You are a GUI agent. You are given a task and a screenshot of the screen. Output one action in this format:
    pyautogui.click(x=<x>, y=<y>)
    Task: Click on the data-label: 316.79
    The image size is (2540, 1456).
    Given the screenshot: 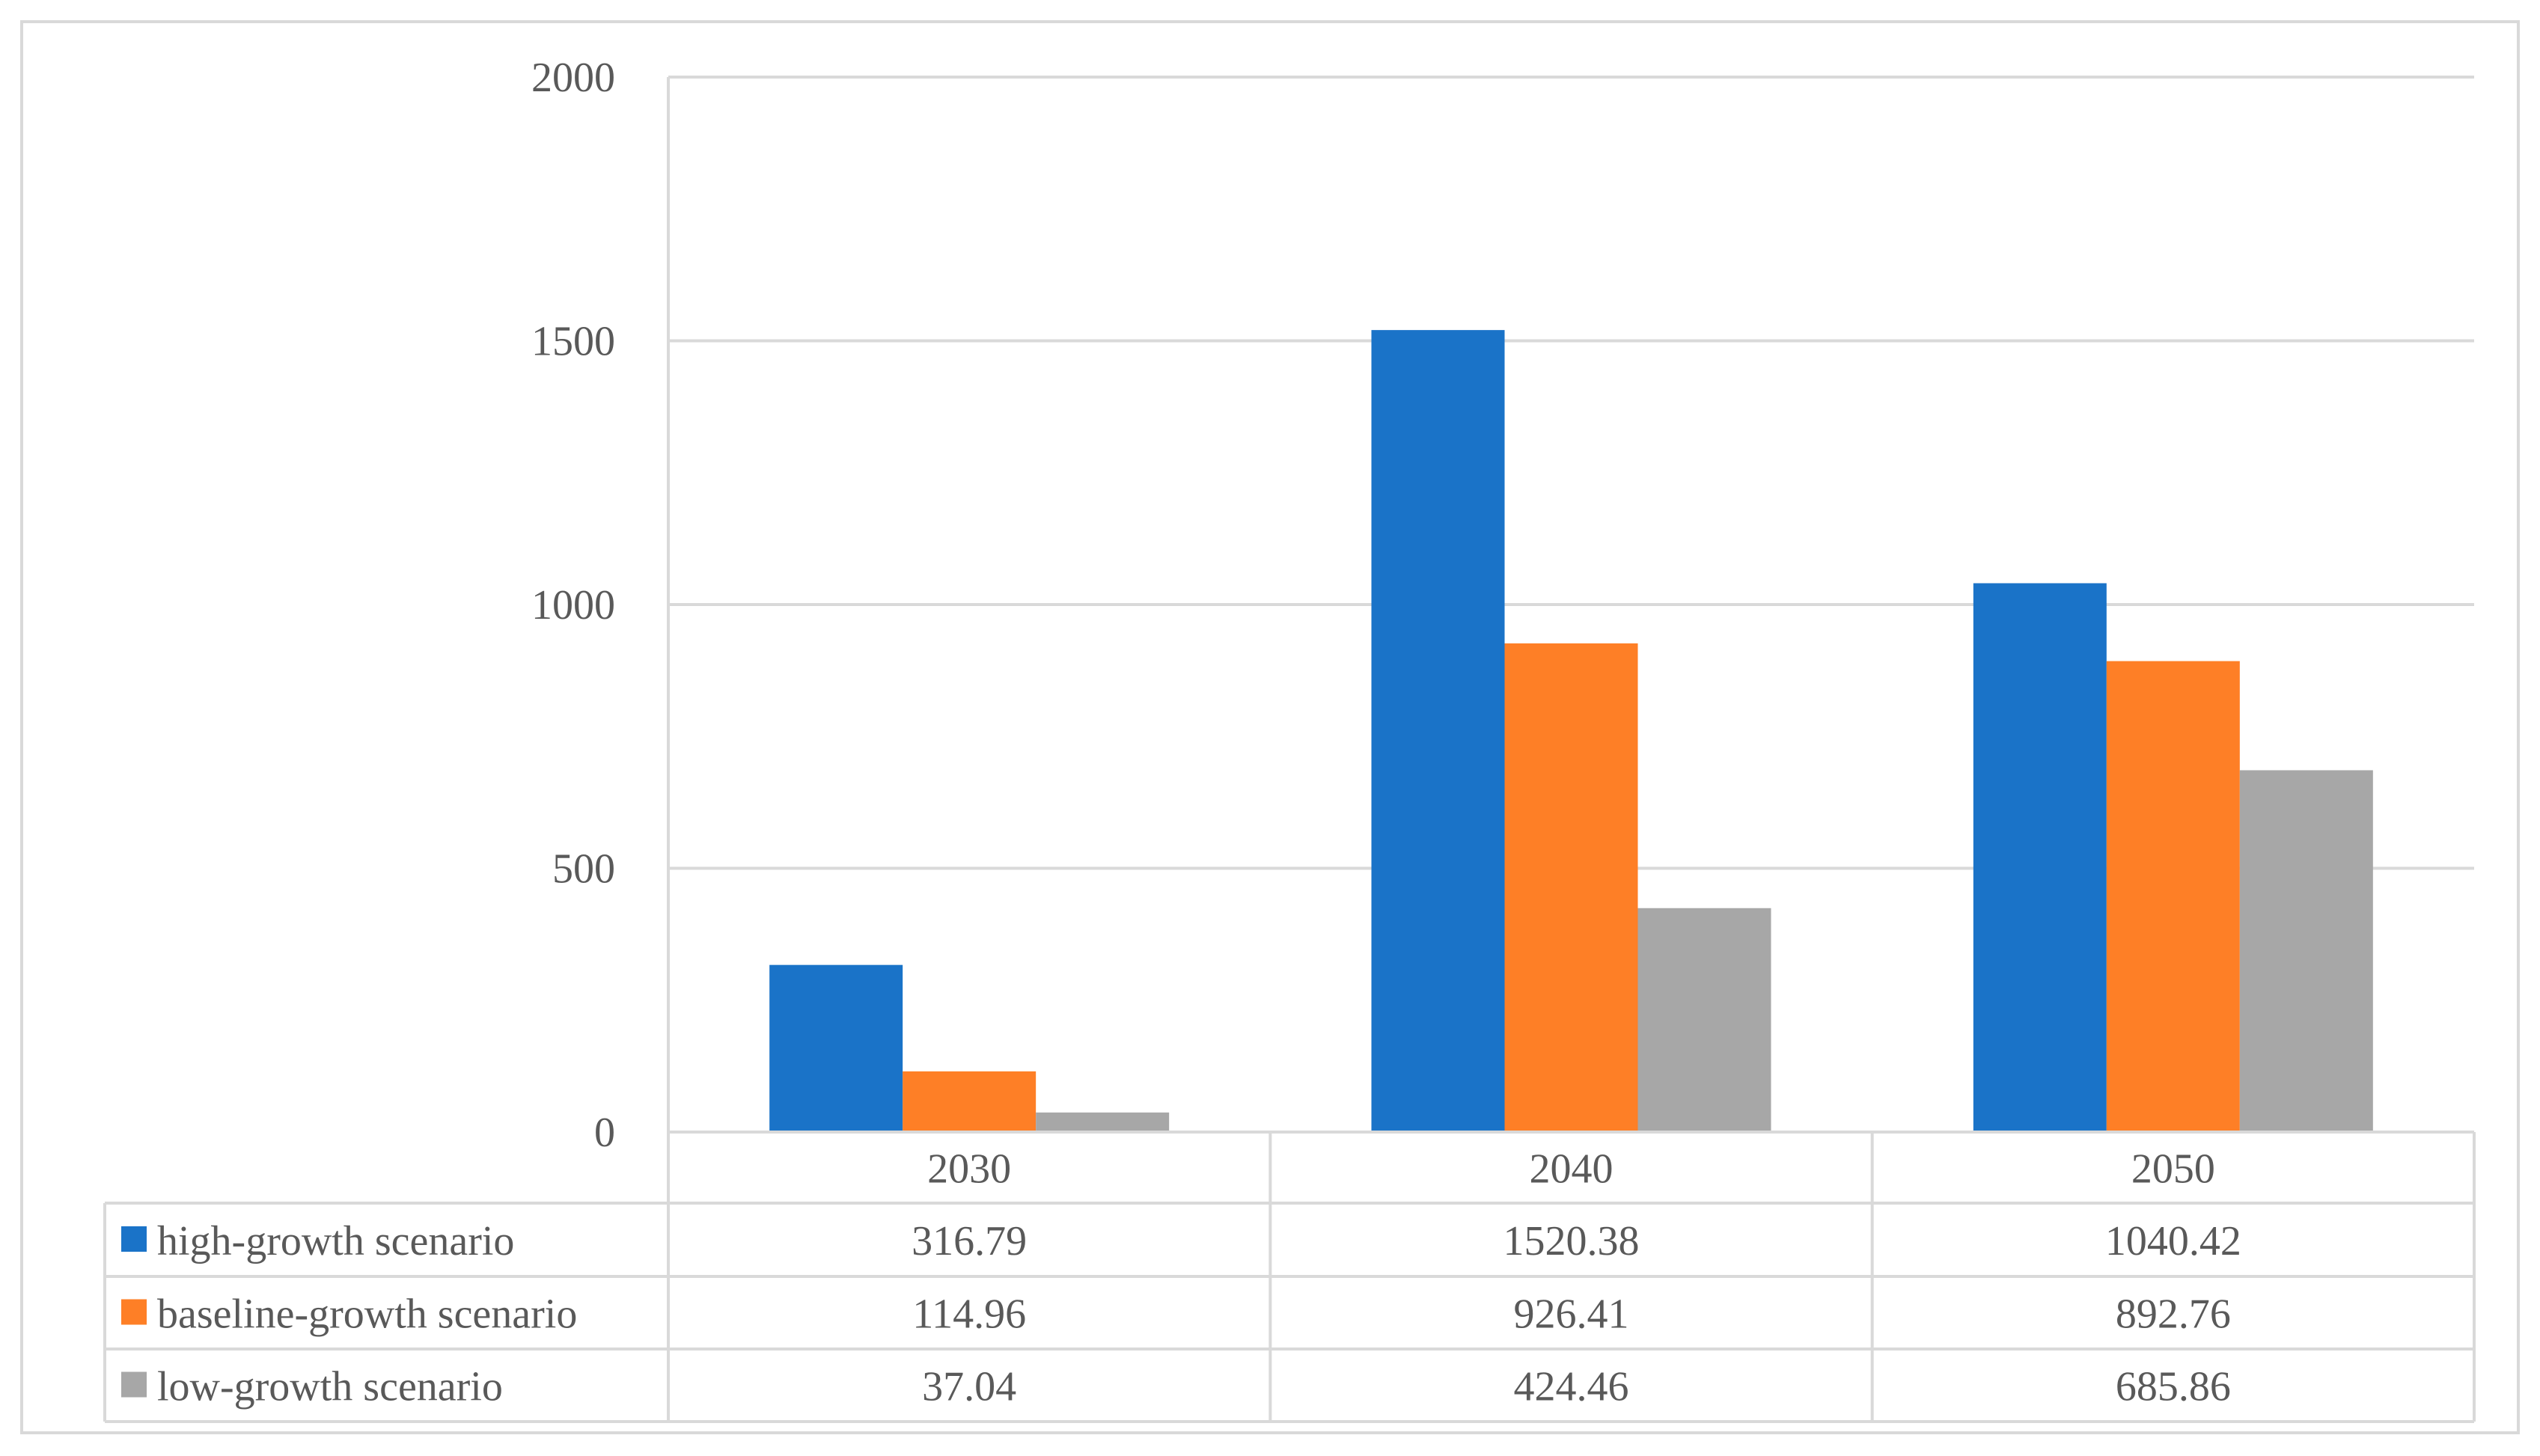 What is the action you would take?
    pyautogui.click(x=969, y=1241)
    